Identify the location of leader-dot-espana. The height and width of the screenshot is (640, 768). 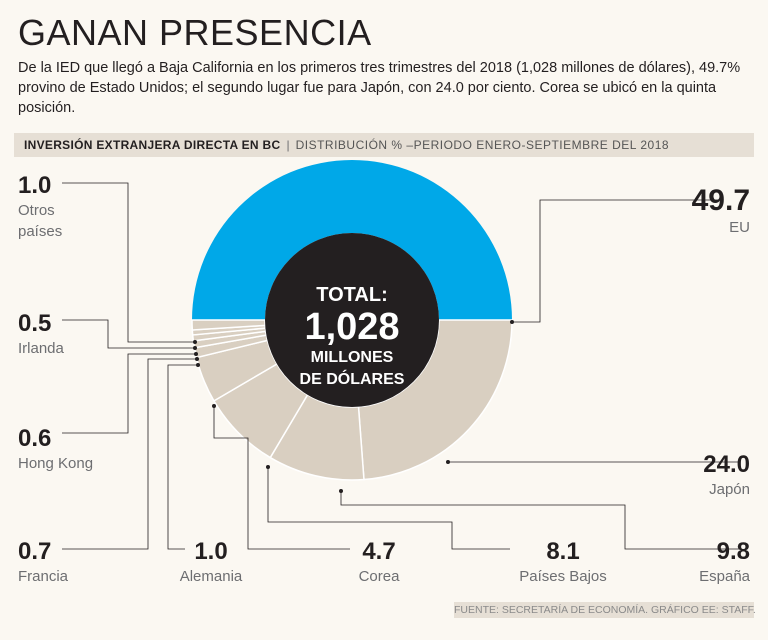
(341, 491).